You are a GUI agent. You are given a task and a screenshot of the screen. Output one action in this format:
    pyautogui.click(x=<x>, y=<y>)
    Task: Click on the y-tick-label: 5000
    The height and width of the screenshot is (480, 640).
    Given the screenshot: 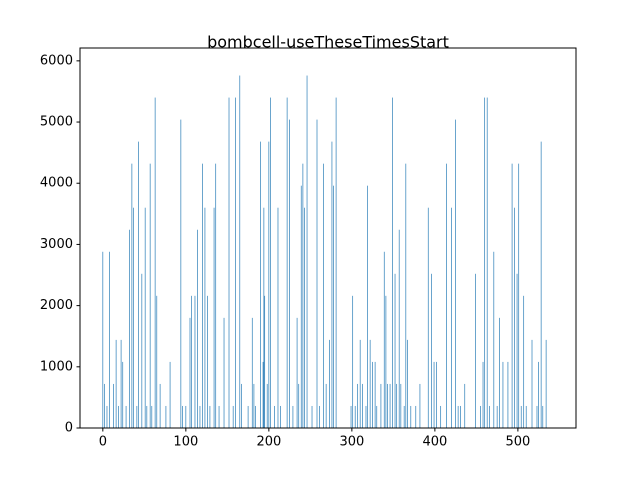 What is the action you would take?
    pyautogui.click(x=56, y=122)
    